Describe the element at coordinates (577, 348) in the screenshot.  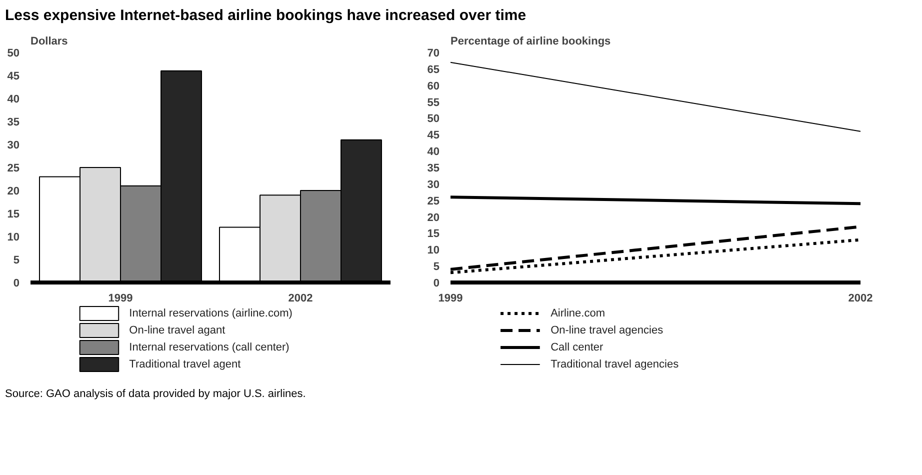
I see `legend-label: Call center` at that location.